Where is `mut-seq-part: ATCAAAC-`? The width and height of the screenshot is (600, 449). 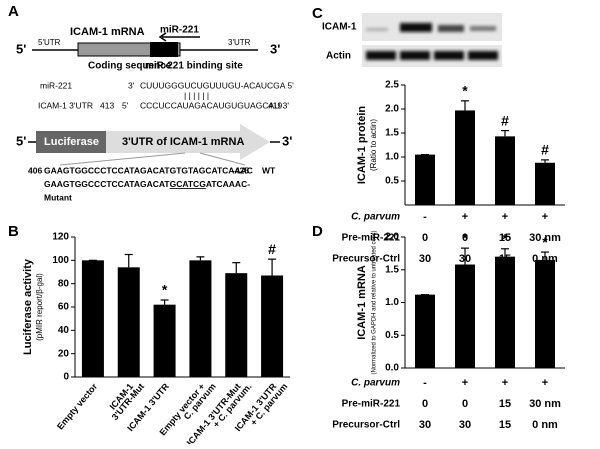 mut-seq-part: ATCAAAC- is located at coordinates (228, 184).